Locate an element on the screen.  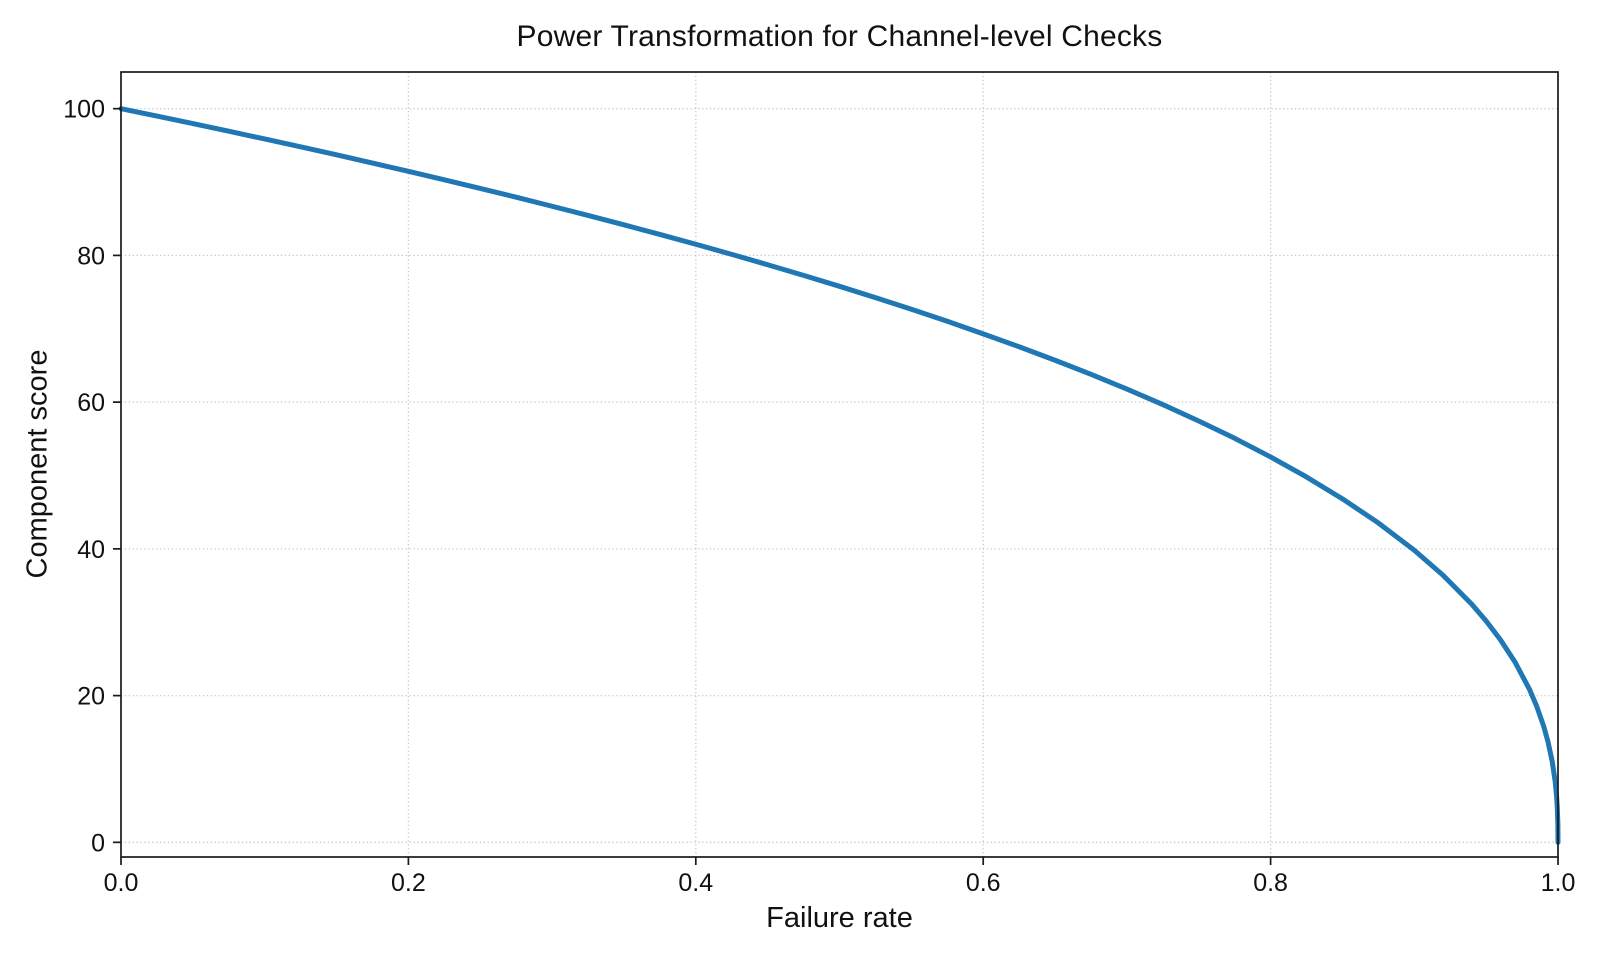
x-tick-label: 0.6 is located at coordinates (983, 883).